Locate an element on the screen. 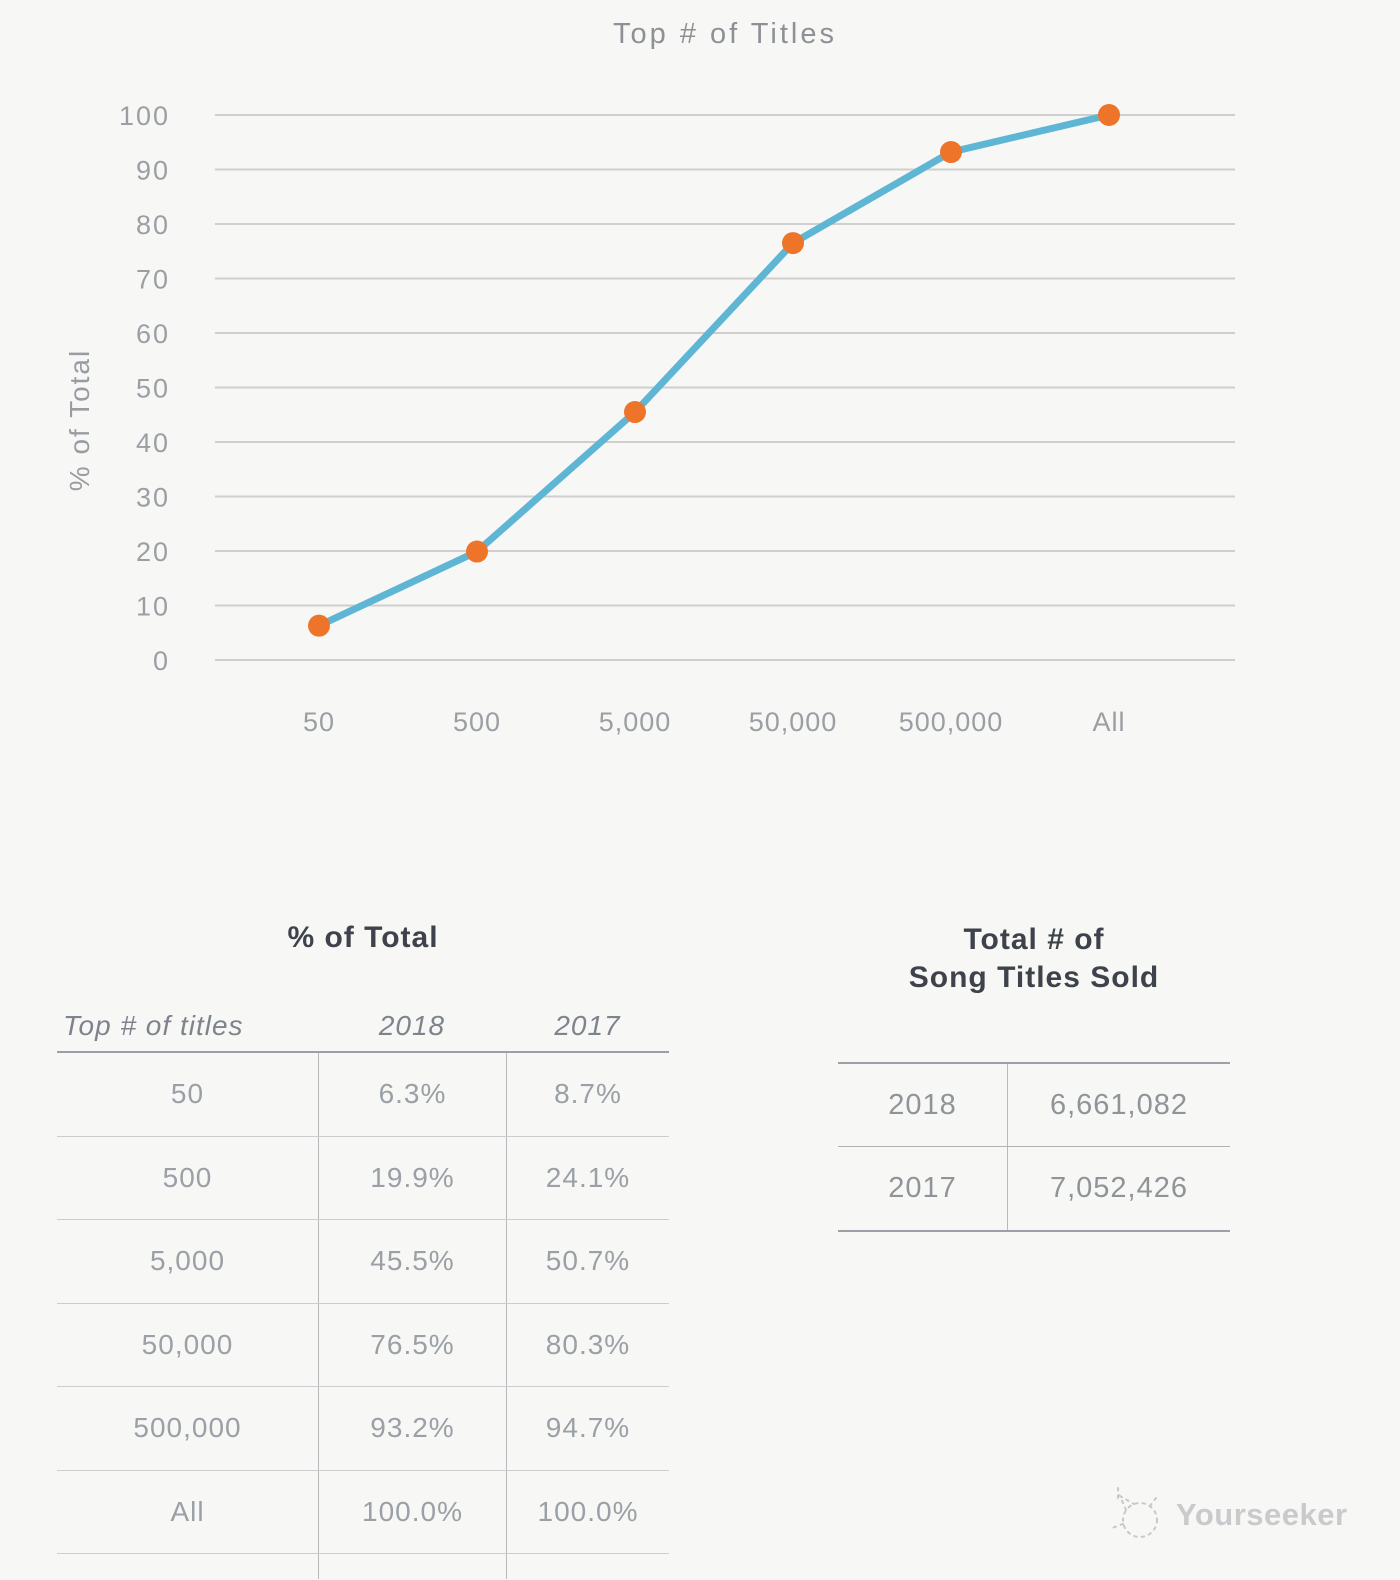  svg-text: 10 is located at coordinates (153, 607).